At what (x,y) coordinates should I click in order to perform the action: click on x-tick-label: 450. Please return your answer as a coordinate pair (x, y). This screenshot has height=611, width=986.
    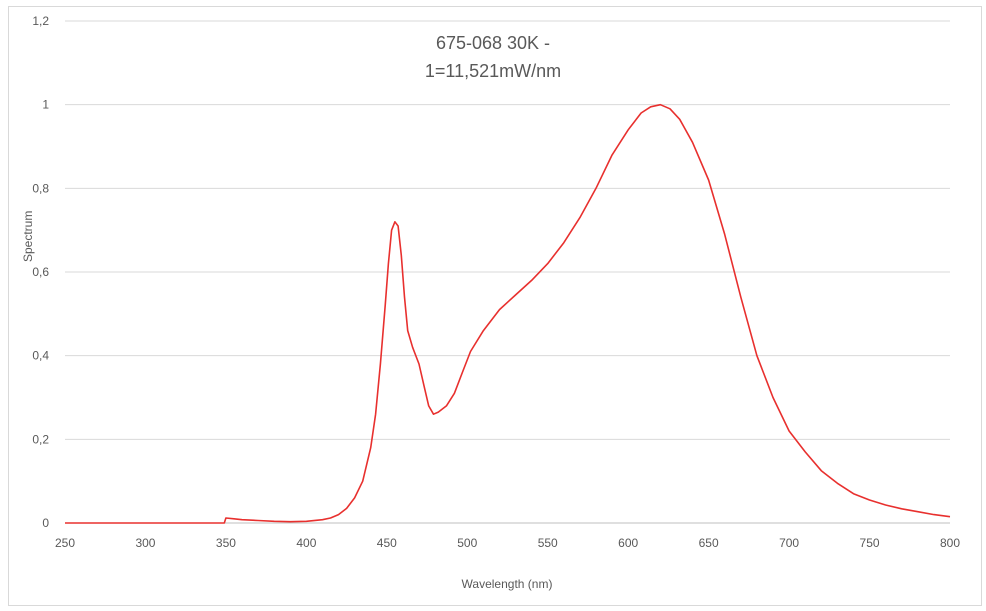
    Looking at the image, I should click on (387, 543).